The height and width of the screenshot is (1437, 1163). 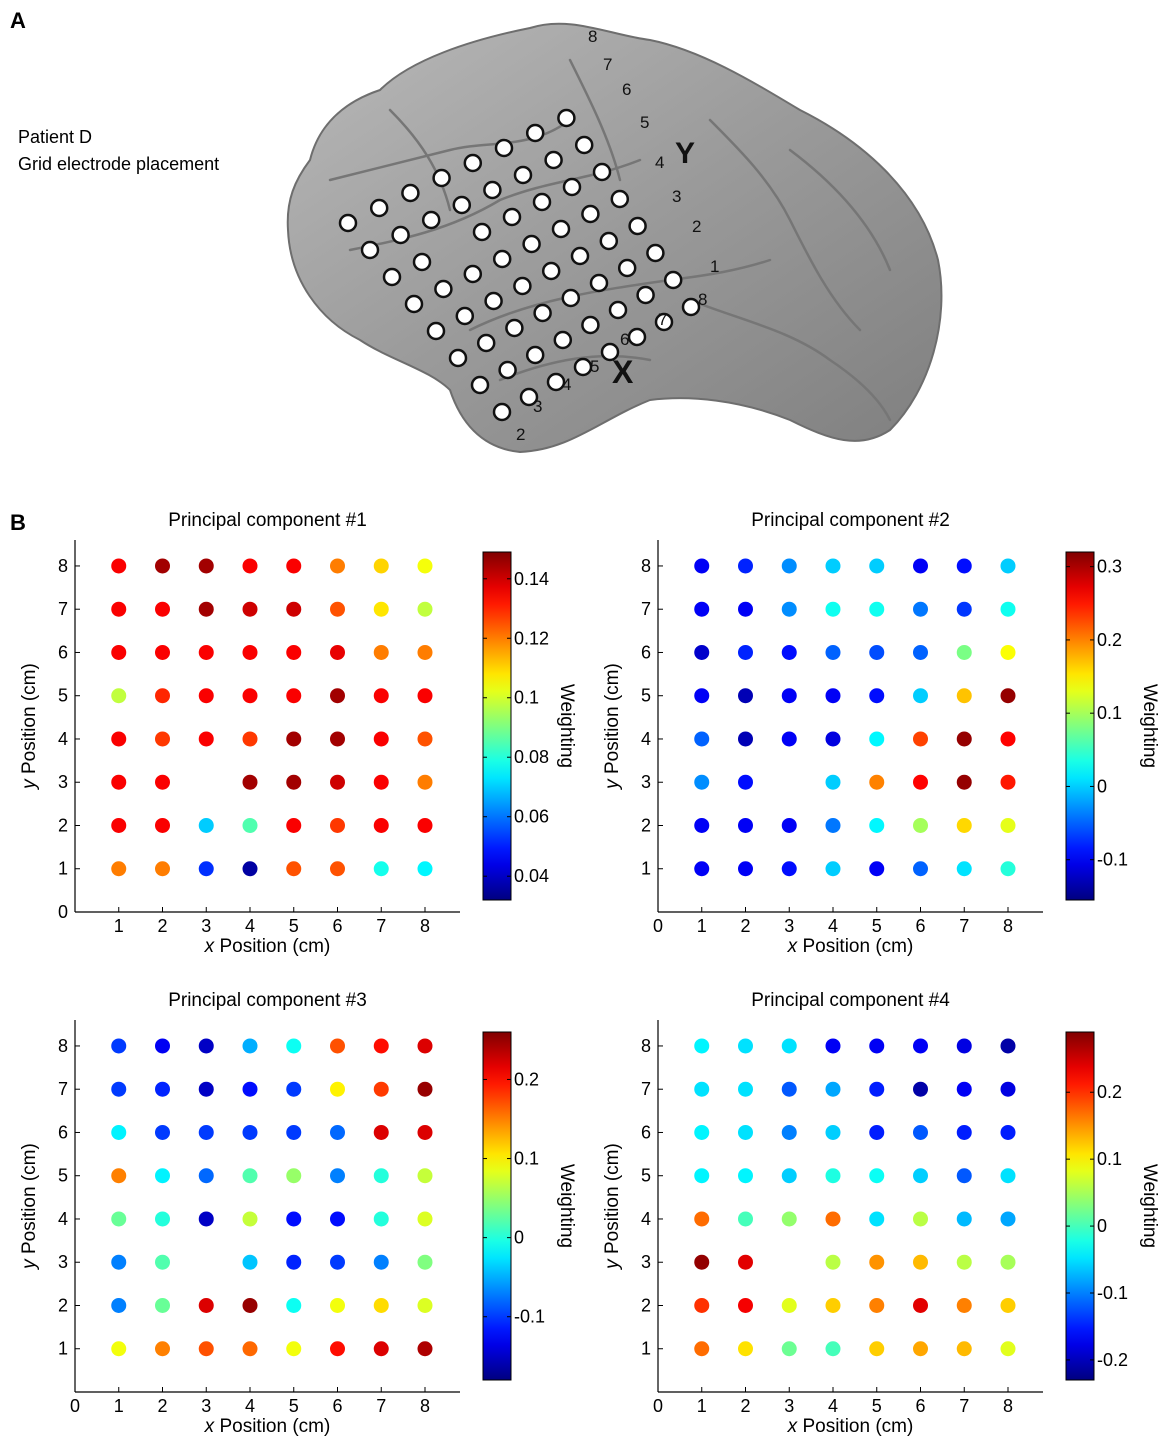 I want to click on grid-number: 3, so click(x=537, y=406).